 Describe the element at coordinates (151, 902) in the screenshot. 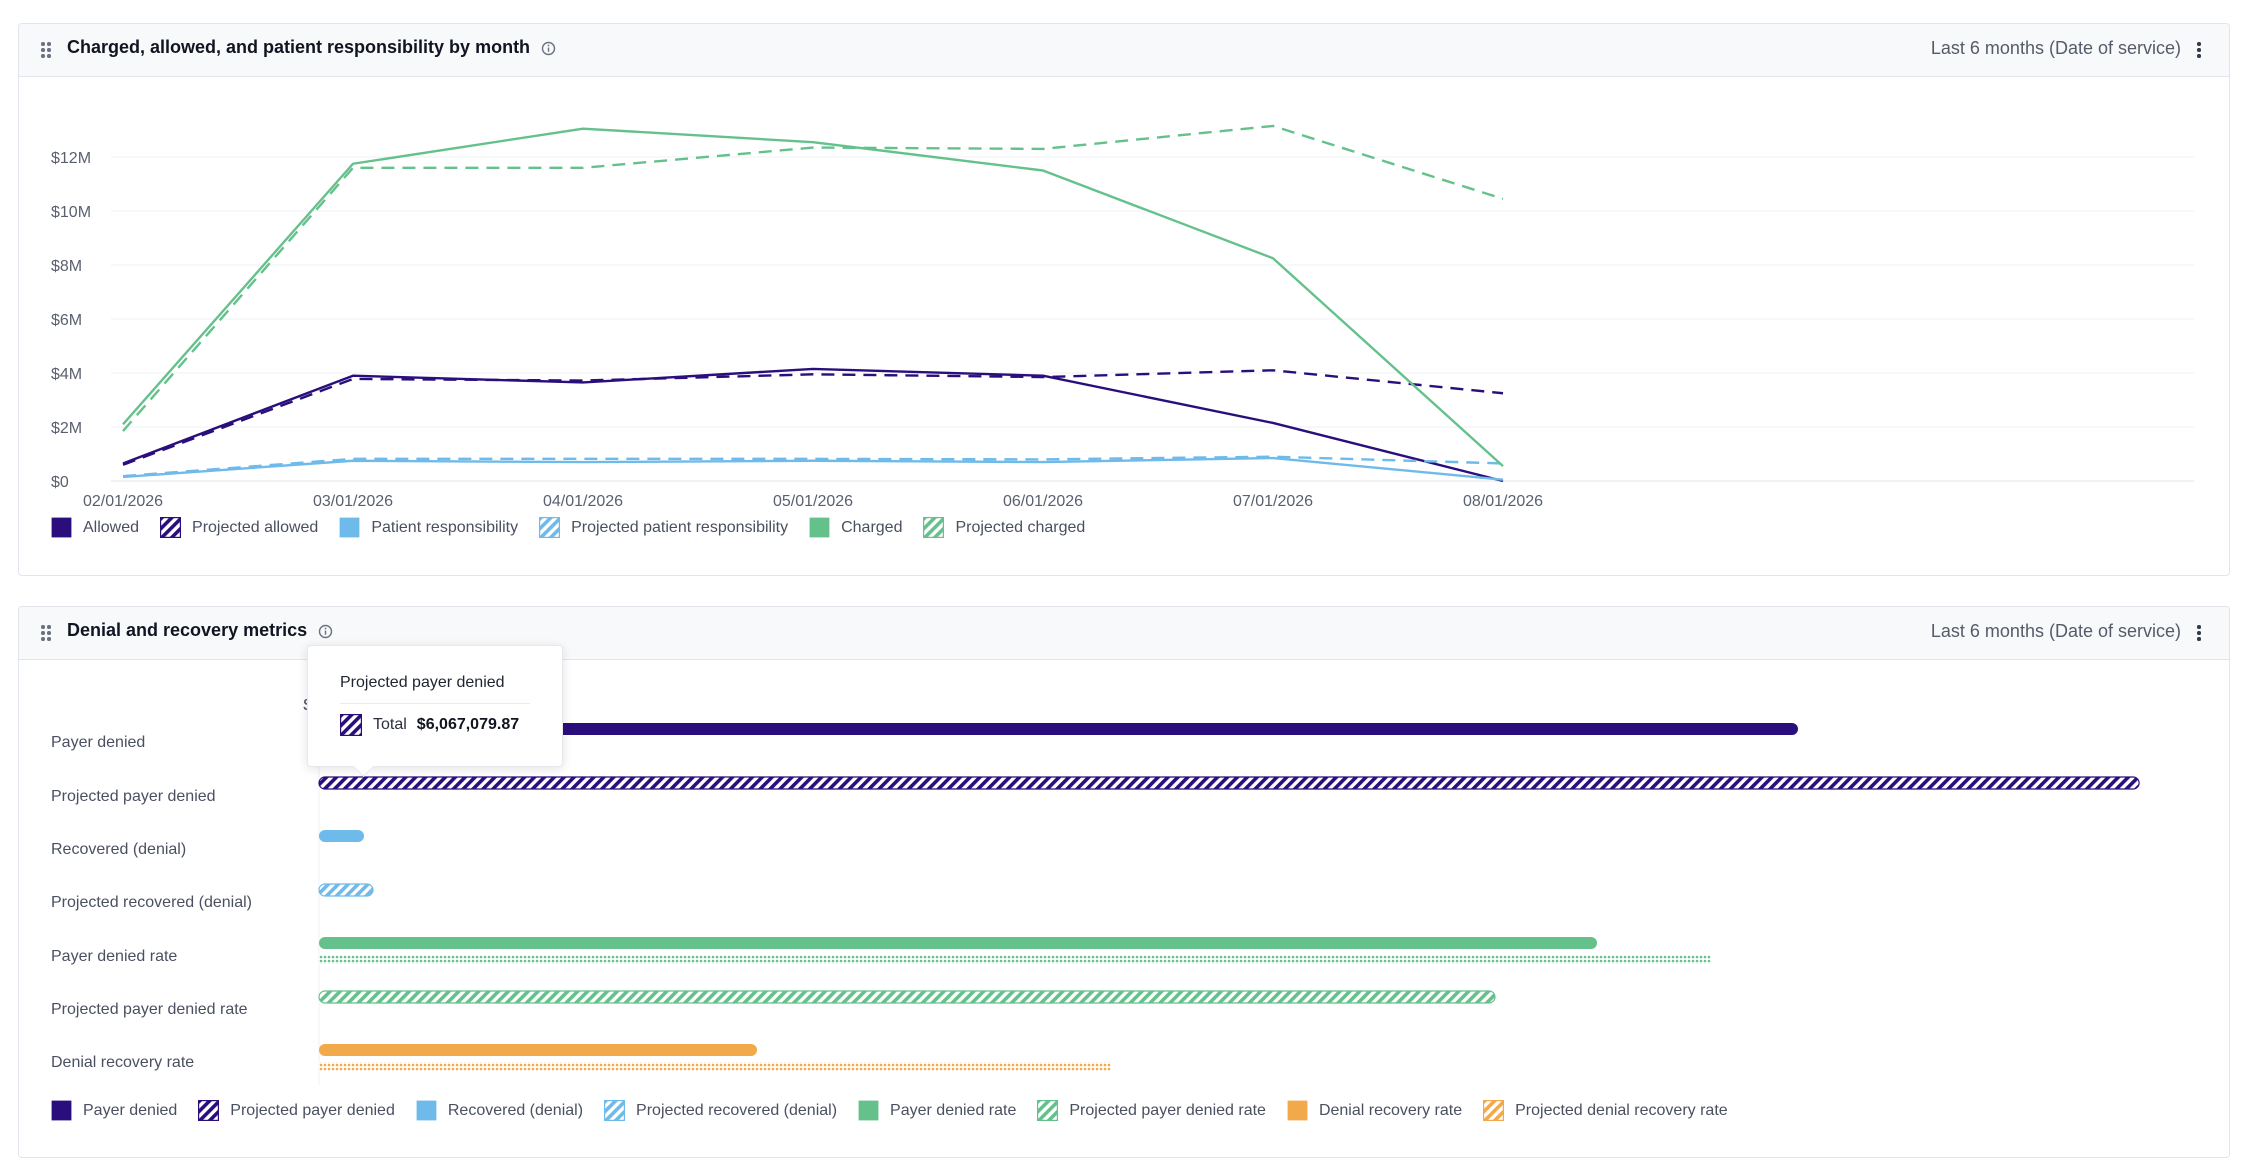

I see `category-label: Projected recovered (denial)` at that location.